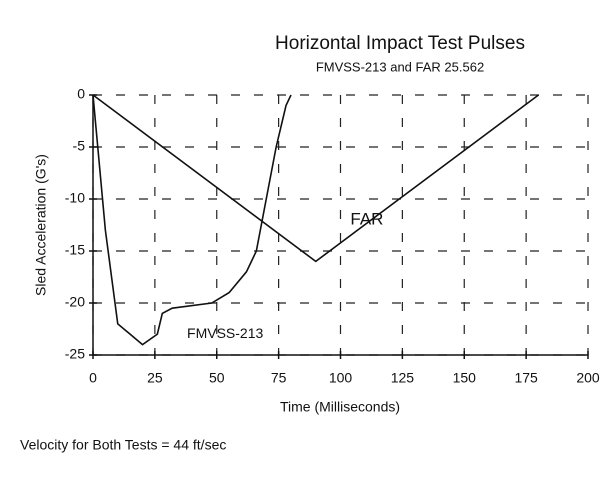  What do you see at coordinates (366, 218) in the screenshot?
I see `series-label: FAR` at bounding box center [366, 218].